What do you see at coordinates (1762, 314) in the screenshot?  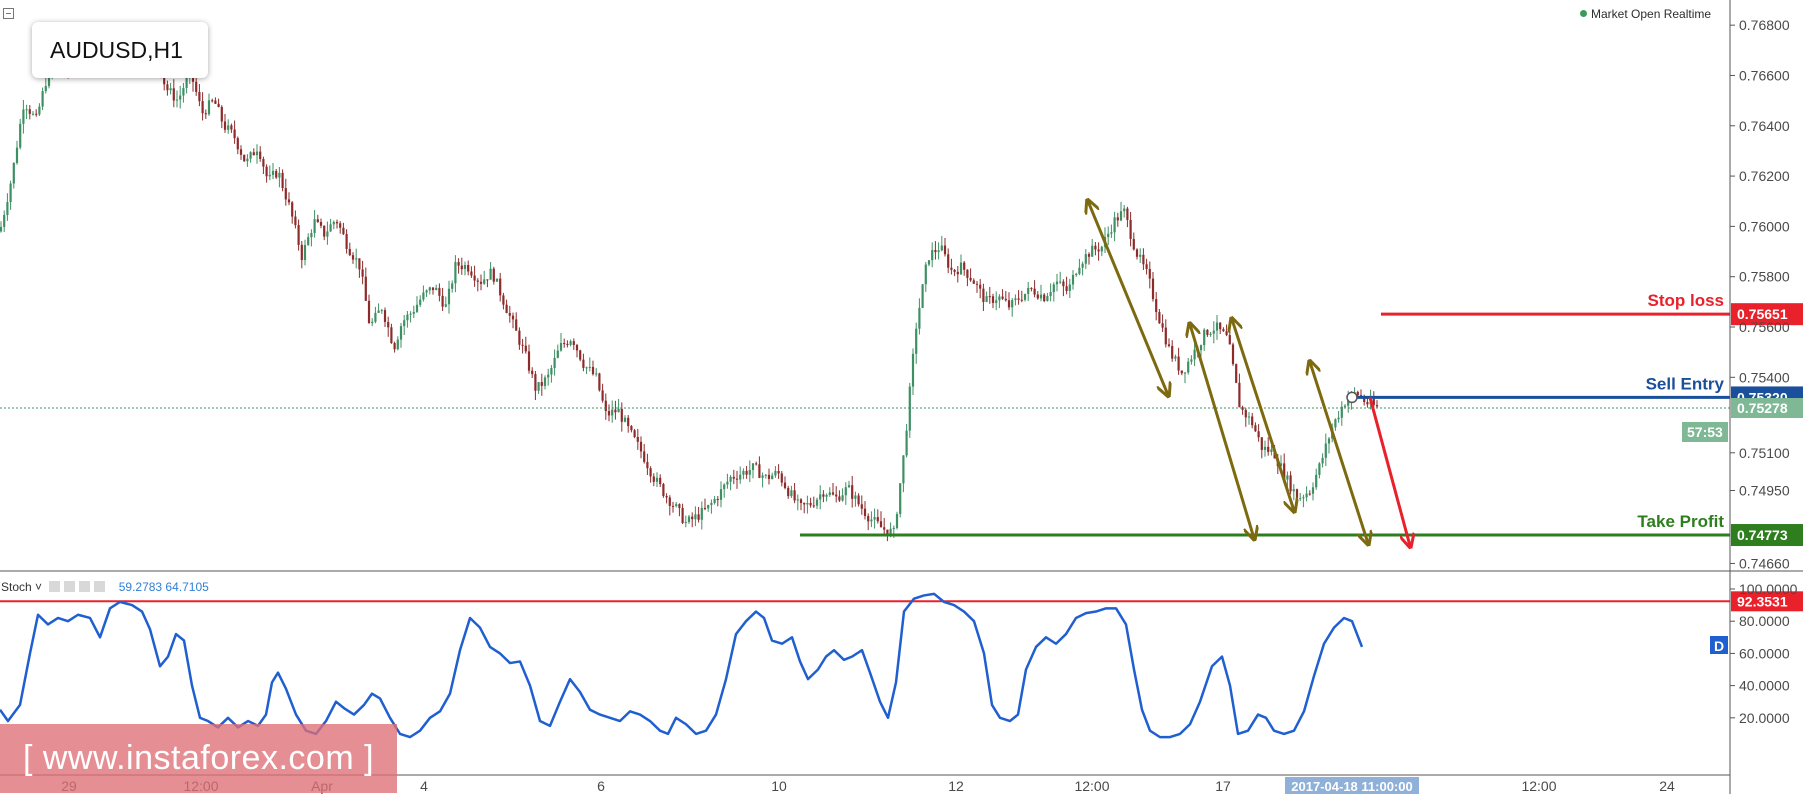 I see `level-price-value: 0.75651` at bounding box center [1762, 314].